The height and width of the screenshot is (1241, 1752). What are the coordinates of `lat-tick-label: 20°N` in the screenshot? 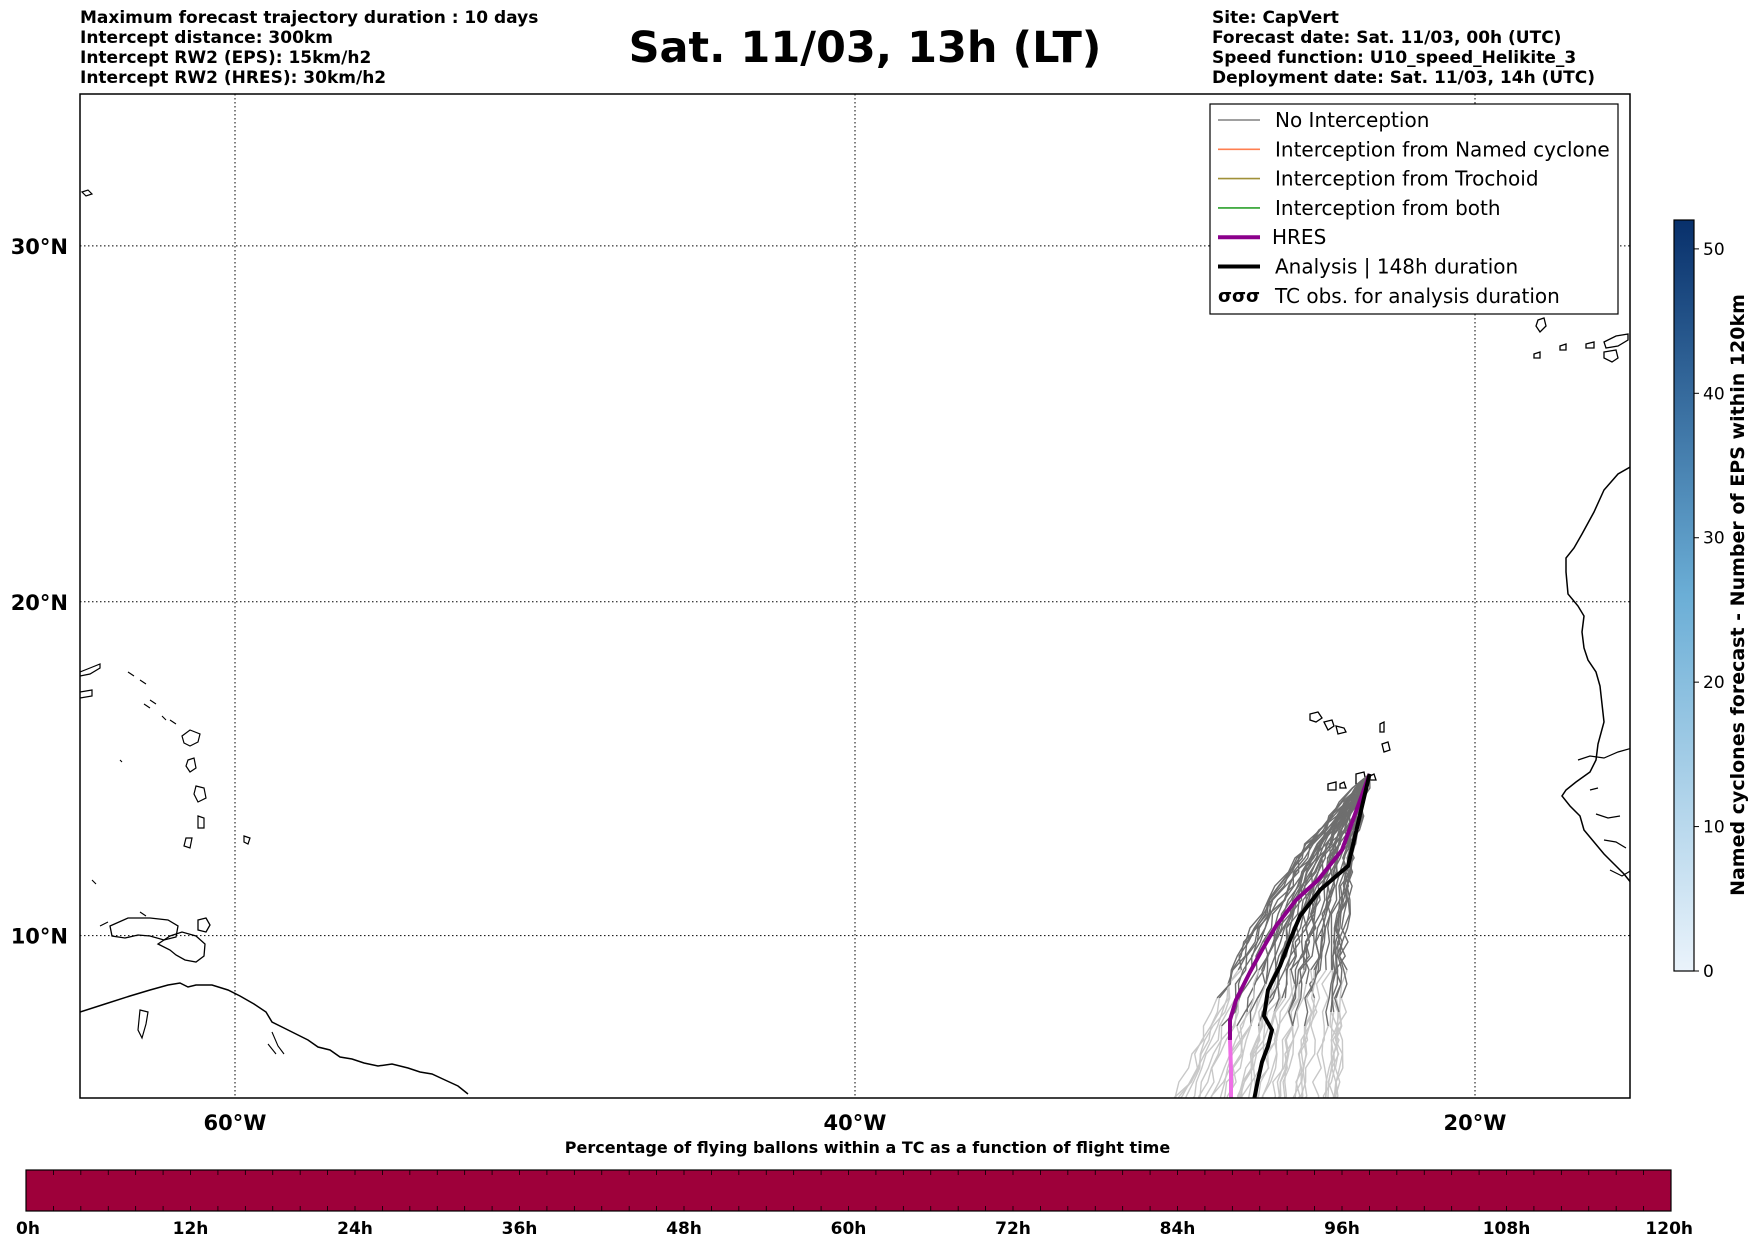 It's located at (39, 603).